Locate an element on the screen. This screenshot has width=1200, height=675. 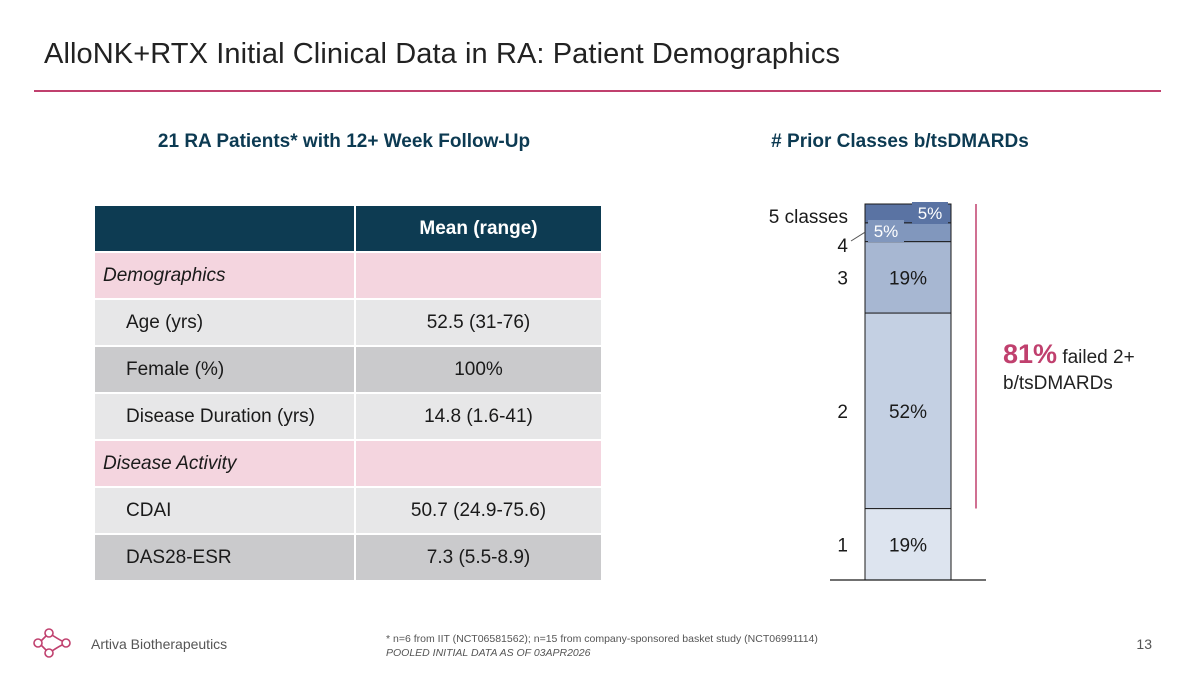
category-label: 3 is located at coordinates (842, 278).